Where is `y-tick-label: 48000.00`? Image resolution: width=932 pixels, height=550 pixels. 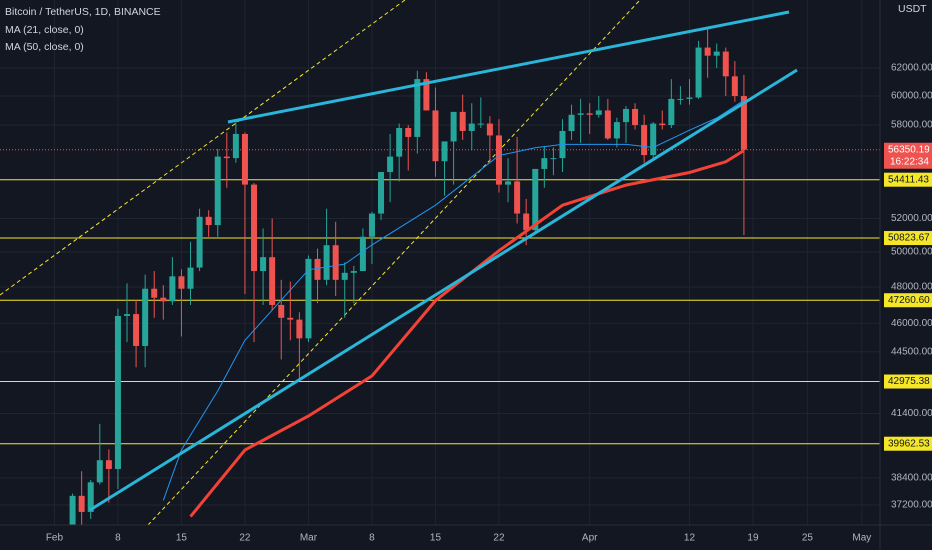 y-tick-label: 48000.00 is located at coordinates (911, 287).